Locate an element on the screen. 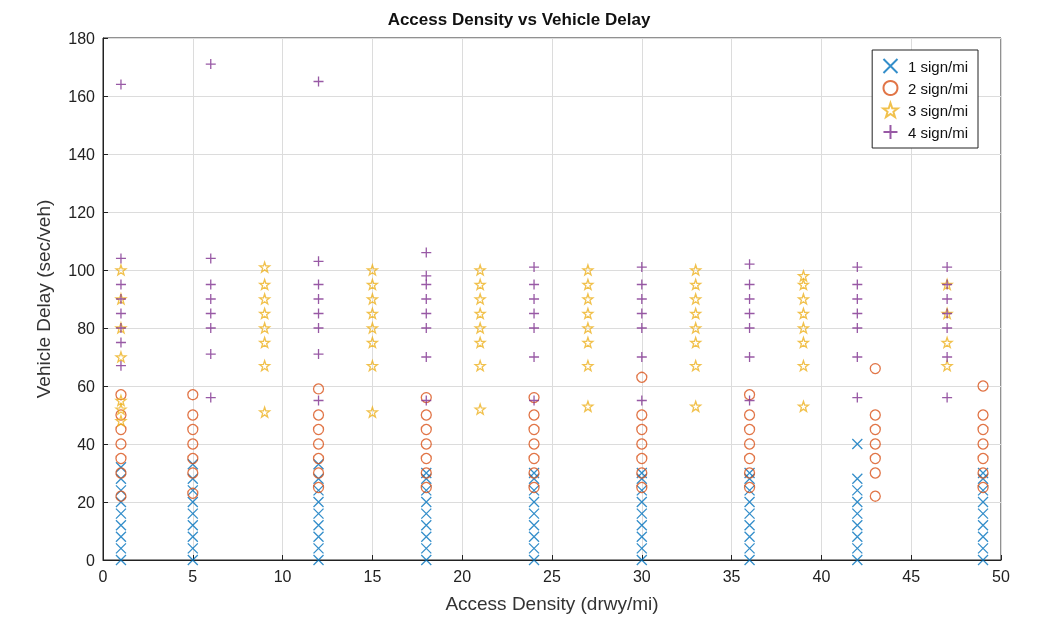  legend-label: 4 sign/mi is located at coordinates (938, 132).